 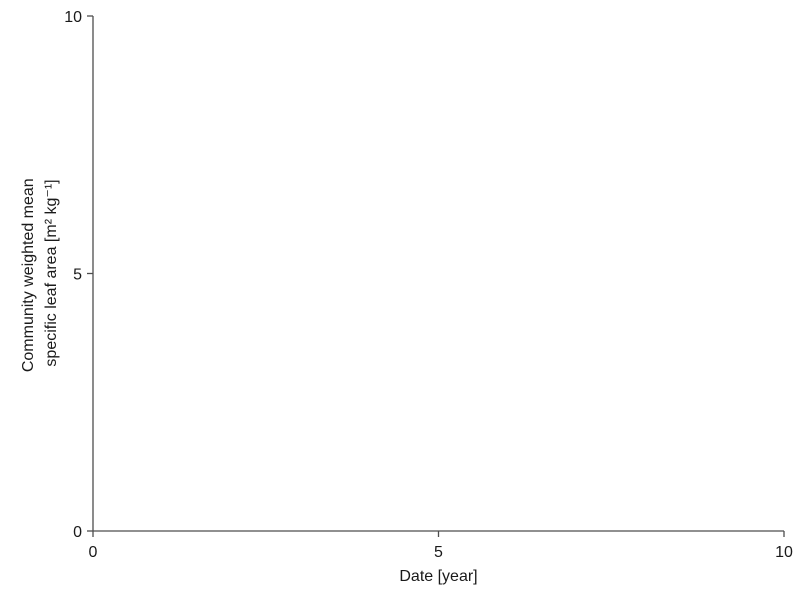 I want to click on y-tick-label: 0, so click(x=77, y=532).